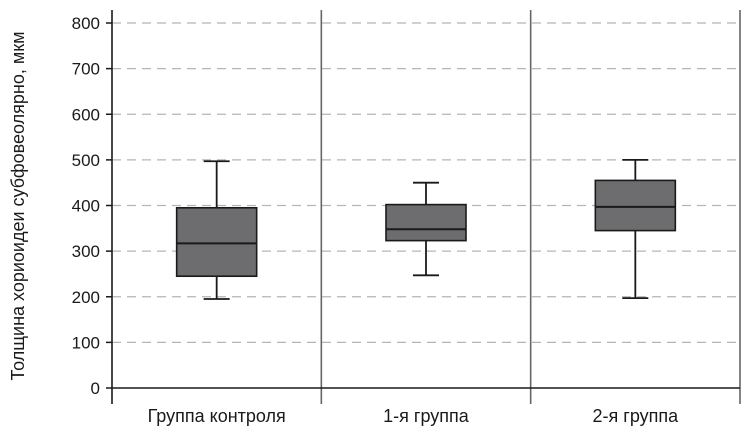 The width and height of the screenshot is (747, 437). Describe the element at coordinates (86, 342) in the screenshot. I see `y-tick-label-100: 100` at that location.